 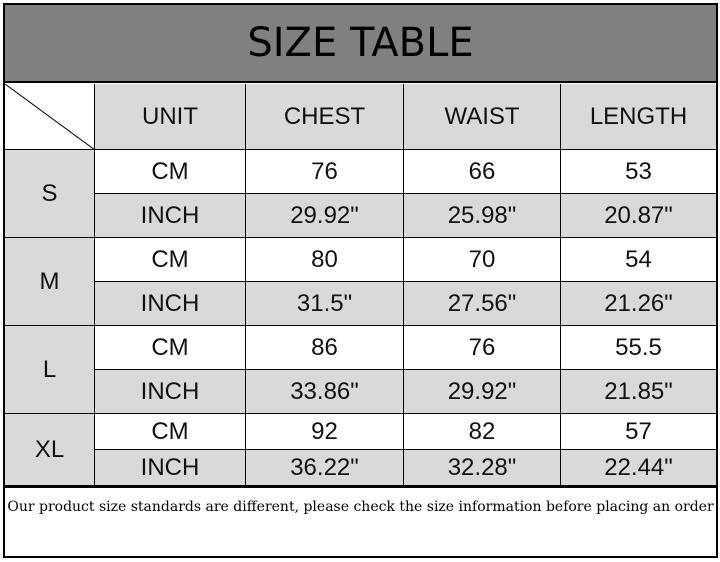 What do you see at coordinates (482, 216) in the screenshot?
I see `inch-value: 25.98"` at bounding box center [482, 216].